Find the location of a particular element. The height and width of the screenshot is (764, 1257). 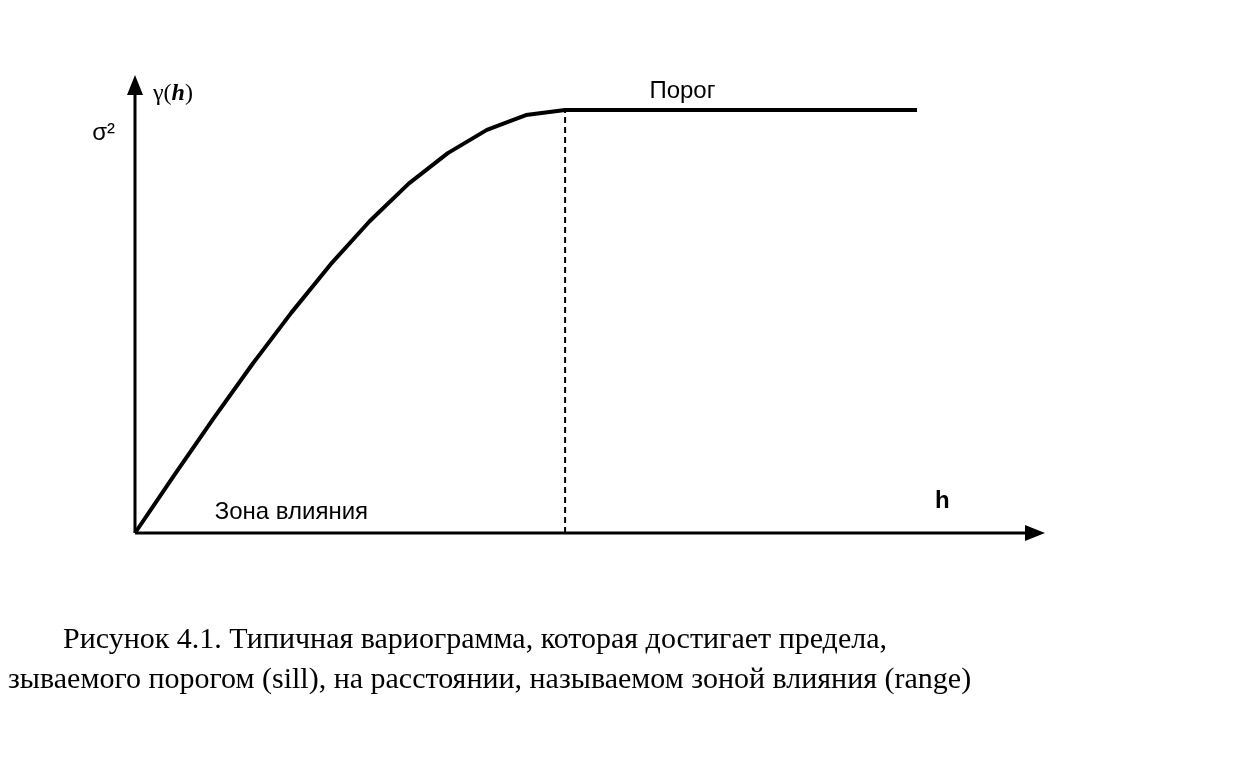

text: Рисунок 4.1. Типичная вариограмма, которая достигает предела, is located at coordinates (475, 637).